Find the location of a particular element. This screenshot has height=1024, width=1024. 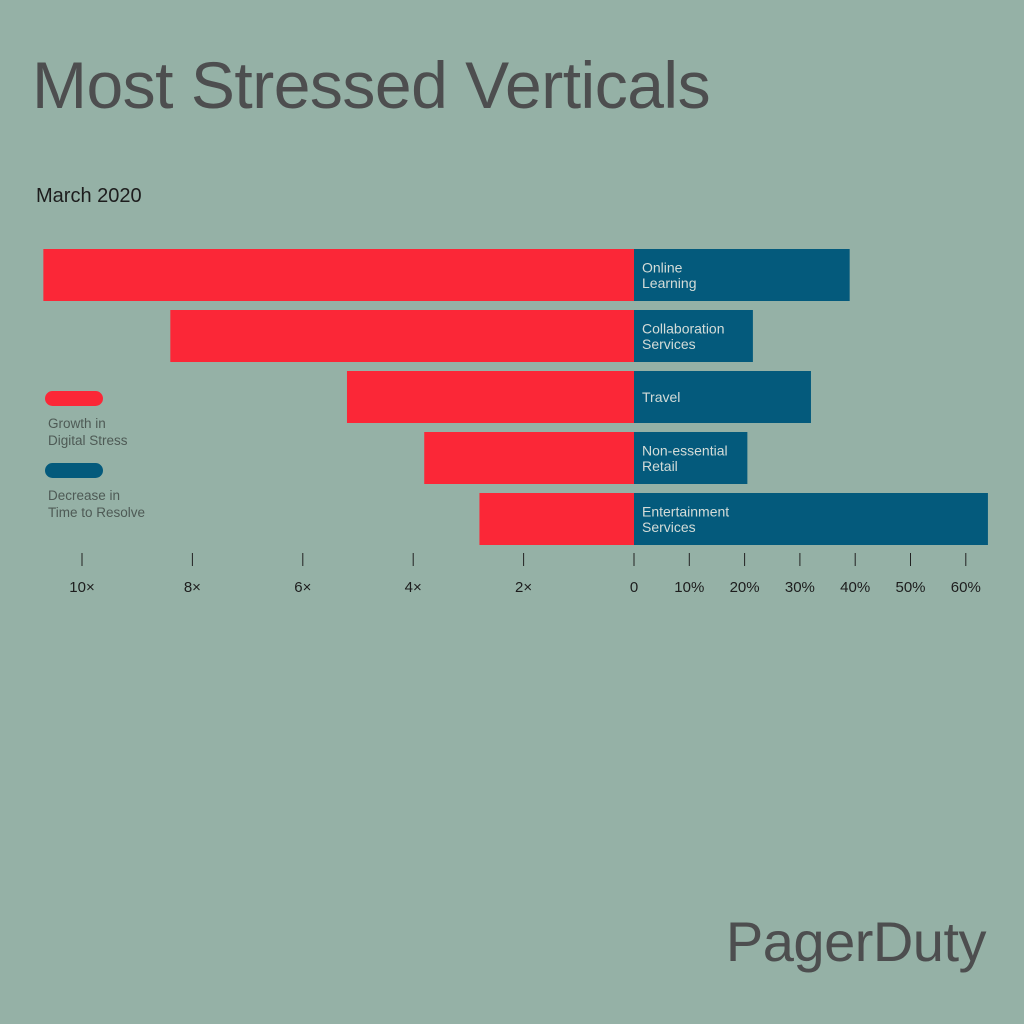

left-axis-tick-label: 0 is located at coordinates (634, 587).